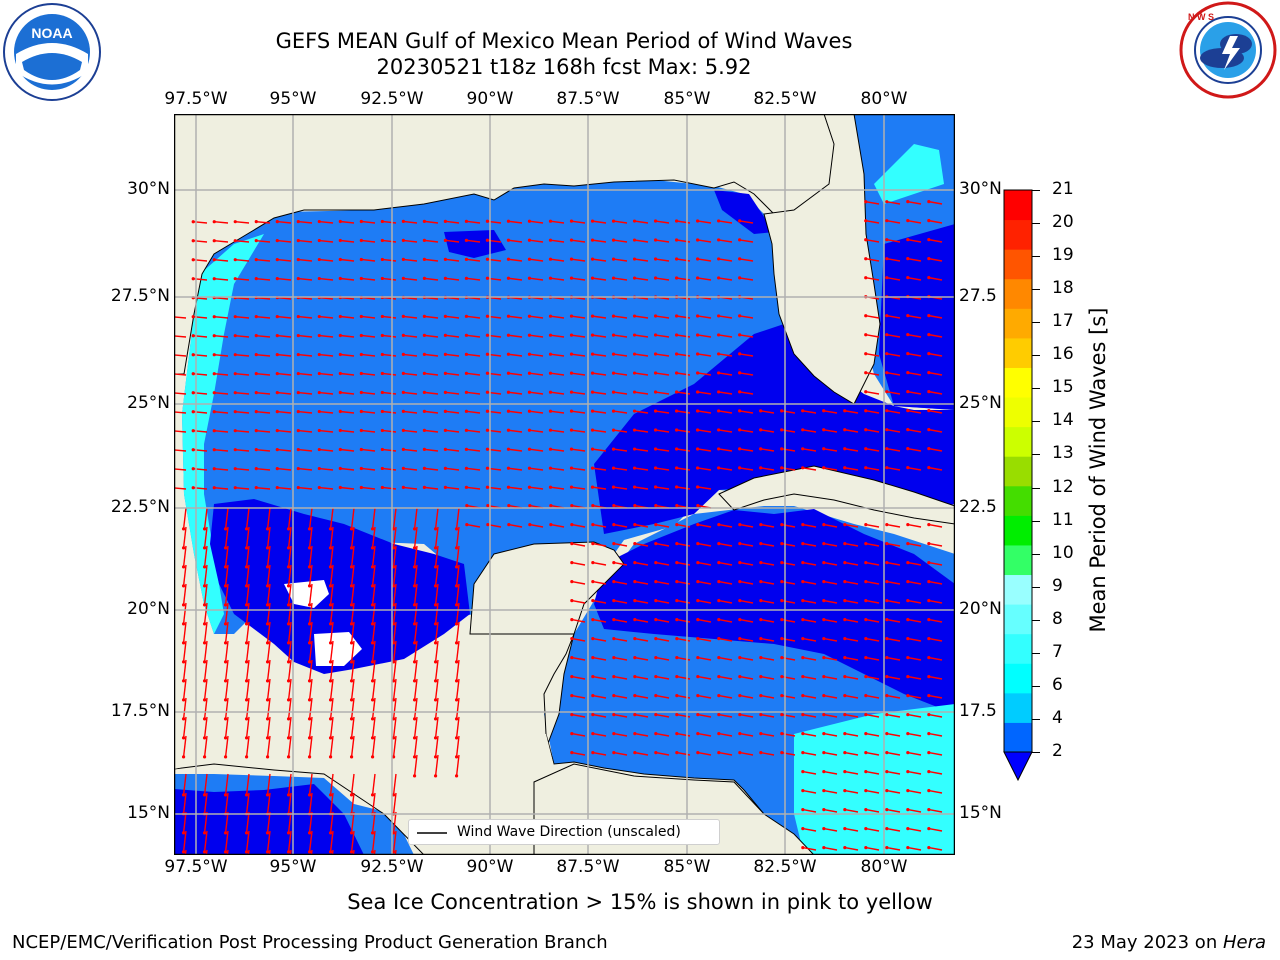 This screenshot has width=1280, height=960. I want to click on lon-label-bottom: 97.5°W, so click(196, 867).